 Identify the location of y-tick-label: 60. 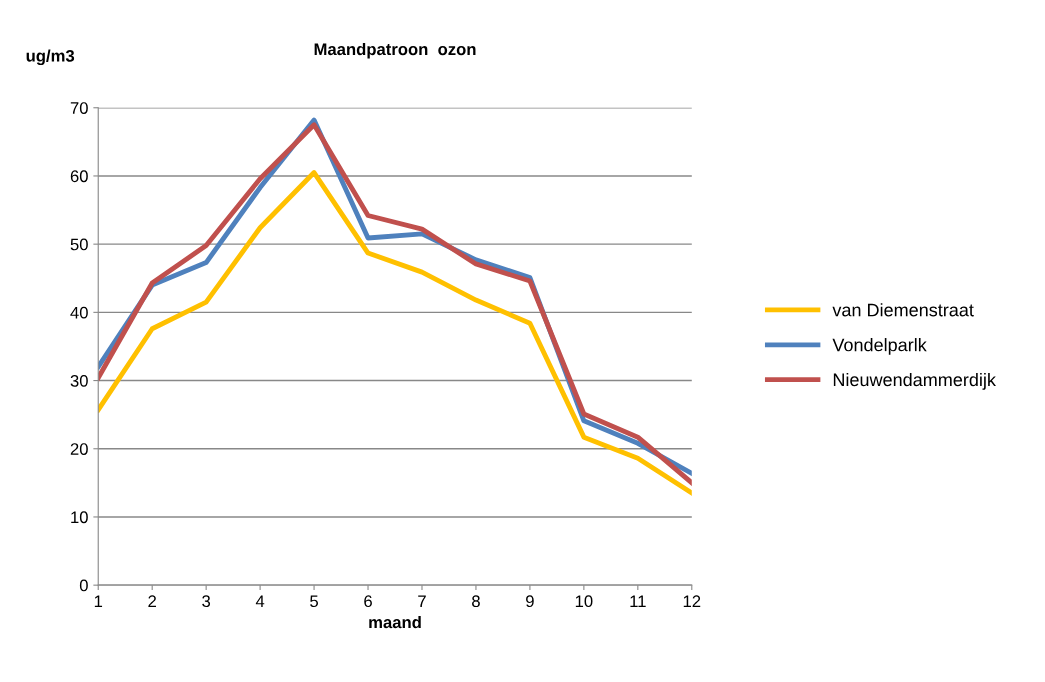
(79, 176).